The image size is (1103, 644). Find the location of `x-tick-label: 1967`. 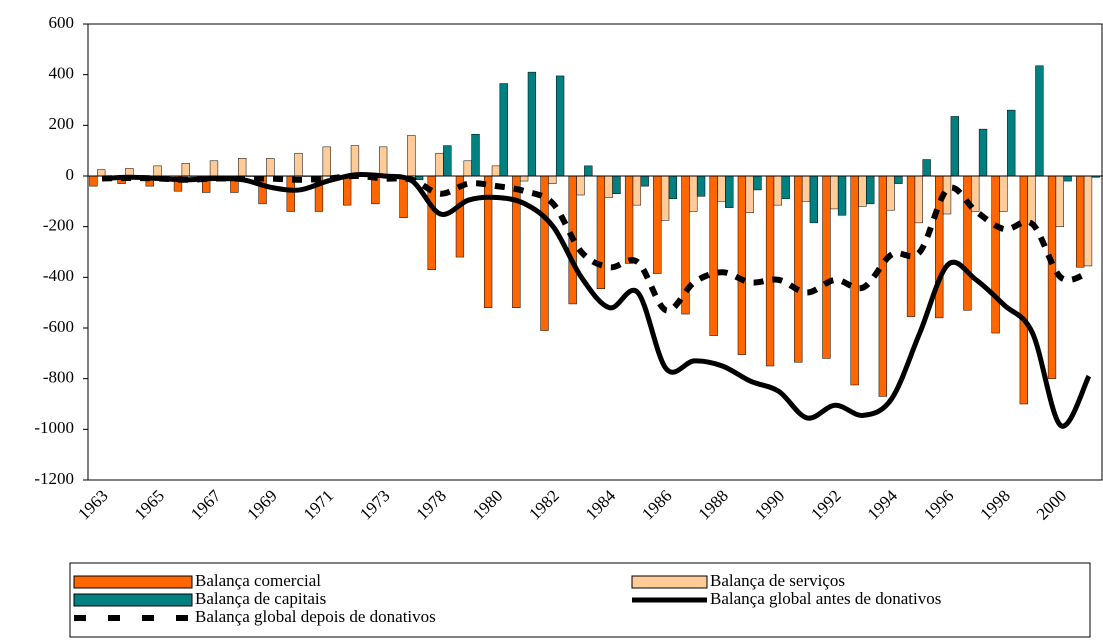

x-tick-label: 1967 is located at coordinates (206, 505).